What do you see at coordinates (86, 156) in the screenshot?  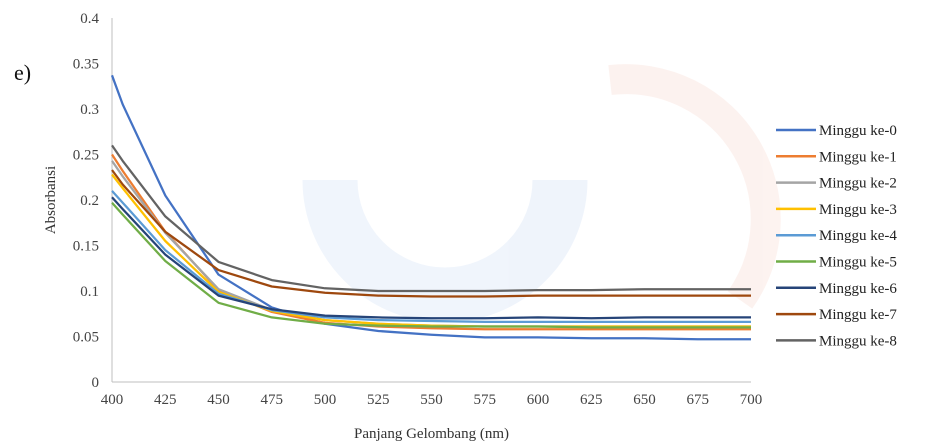 I see `y-tick-label: 0.25` at bounding box center [86, 156].